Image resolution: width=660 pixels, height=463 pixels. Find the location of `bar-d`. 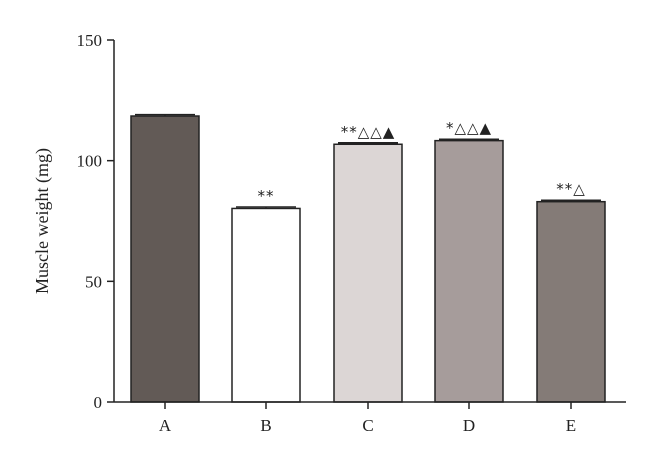

bar-d is located at coordinates (469, 271).